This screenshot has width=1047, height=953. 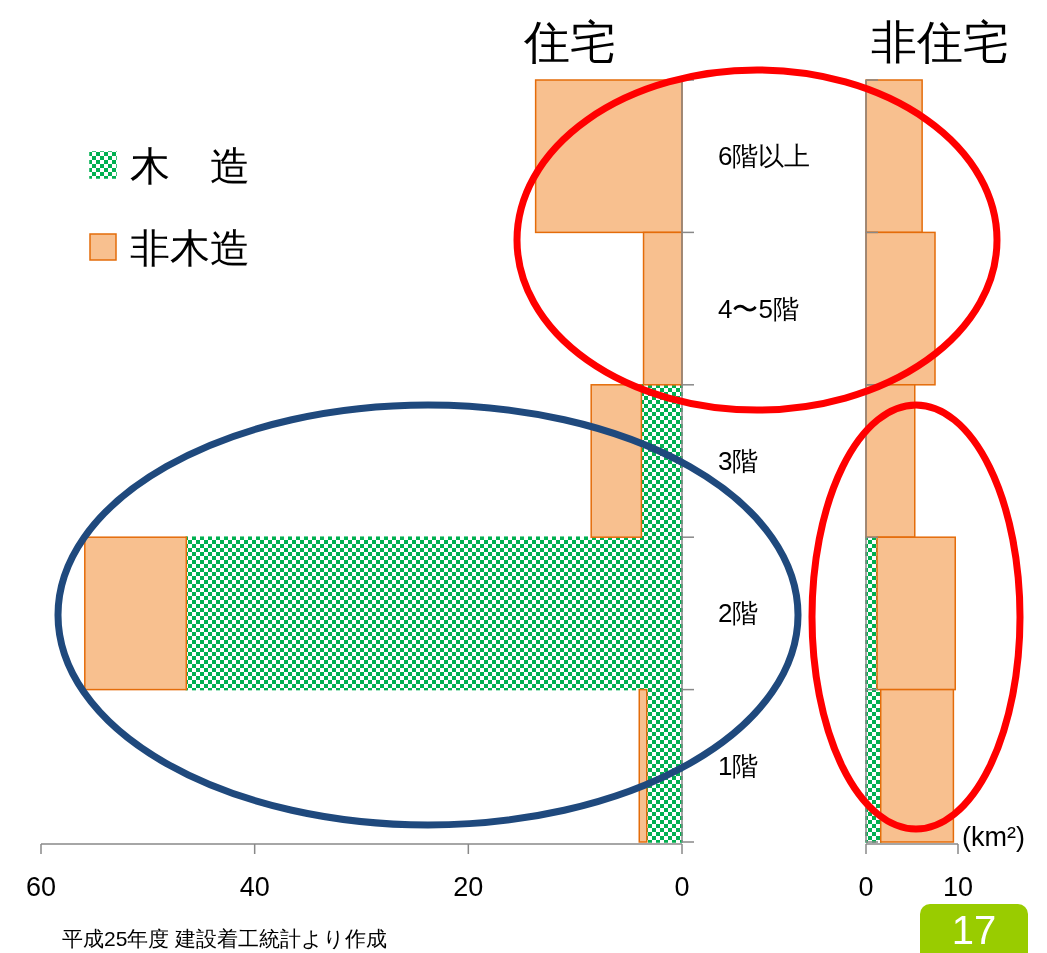 I want to click on legend-label: 非木造, so click(x=190, y=248).